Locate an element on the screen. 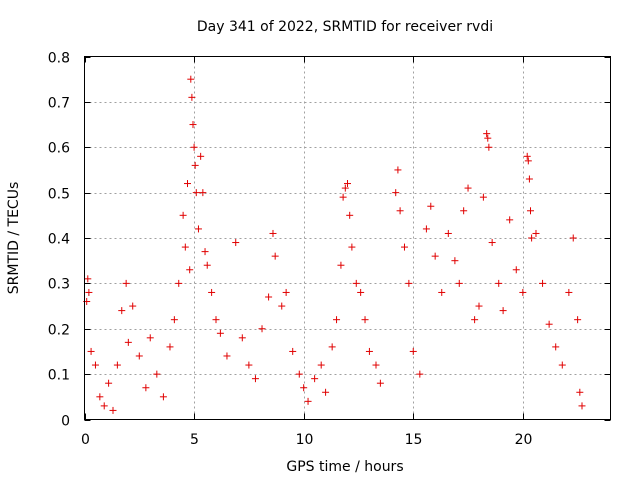  x-tick-label: 20 is located at coordinates (524, 440).